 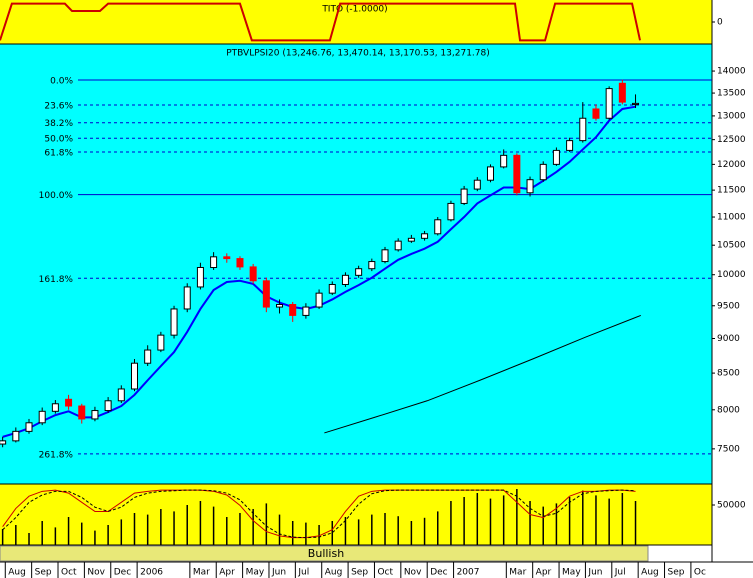 What do you see at coordinates (151, 573) in the screenshot?
I see `x-tick-label: 2006` at bounding box center [151, 573].